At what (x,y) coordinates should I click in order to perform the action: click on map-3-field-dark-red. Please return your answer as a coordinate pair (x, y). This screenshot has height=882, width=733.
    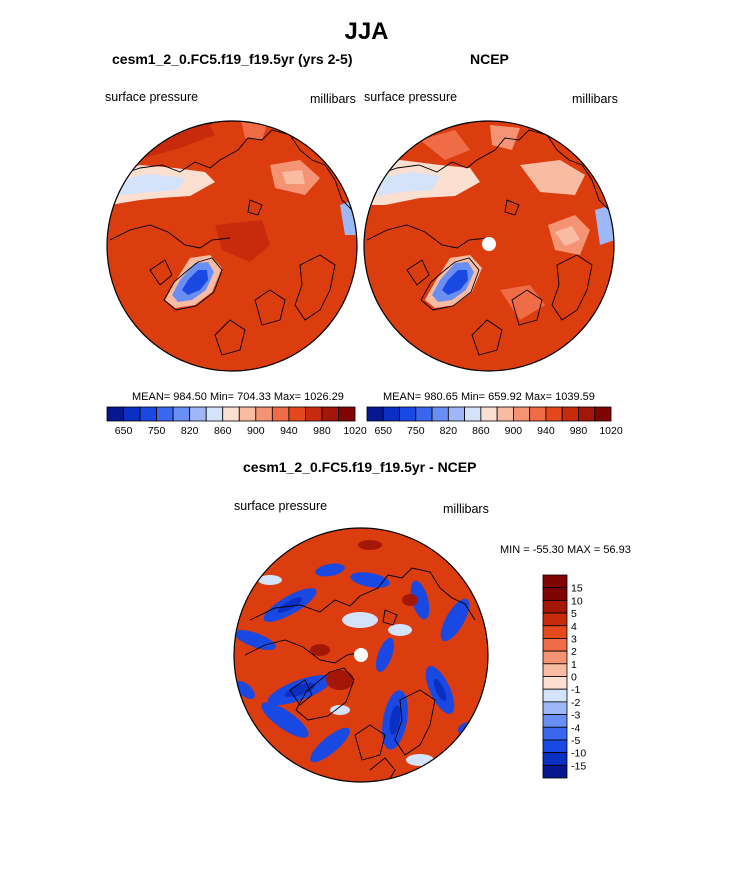
    Looking at the image, I should click on (364, 615).